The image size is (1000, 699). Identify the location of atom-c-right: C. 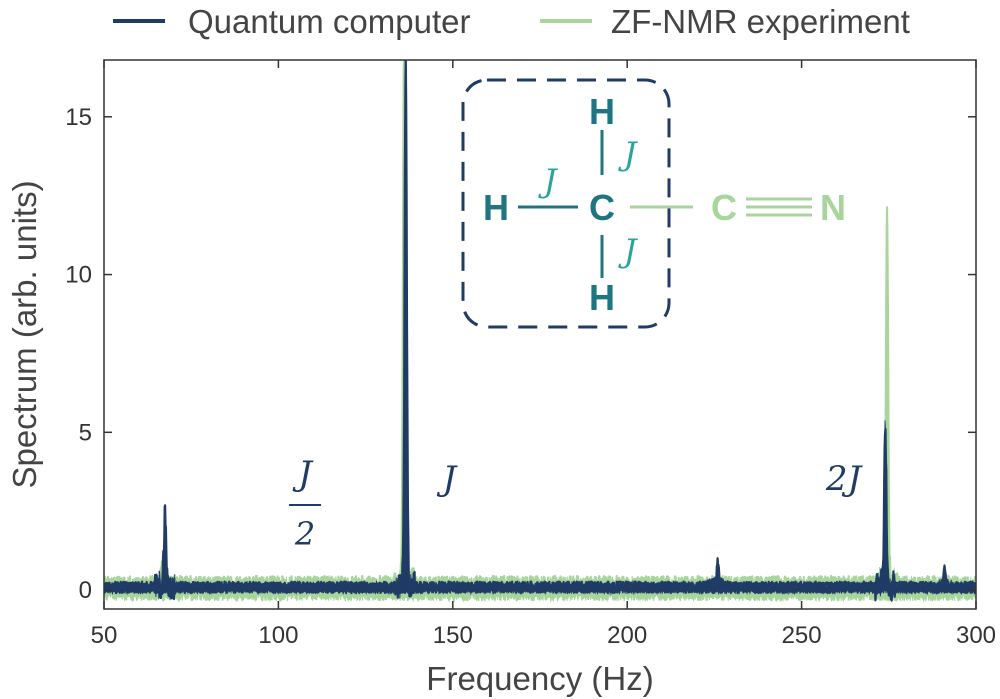
(724, 207).